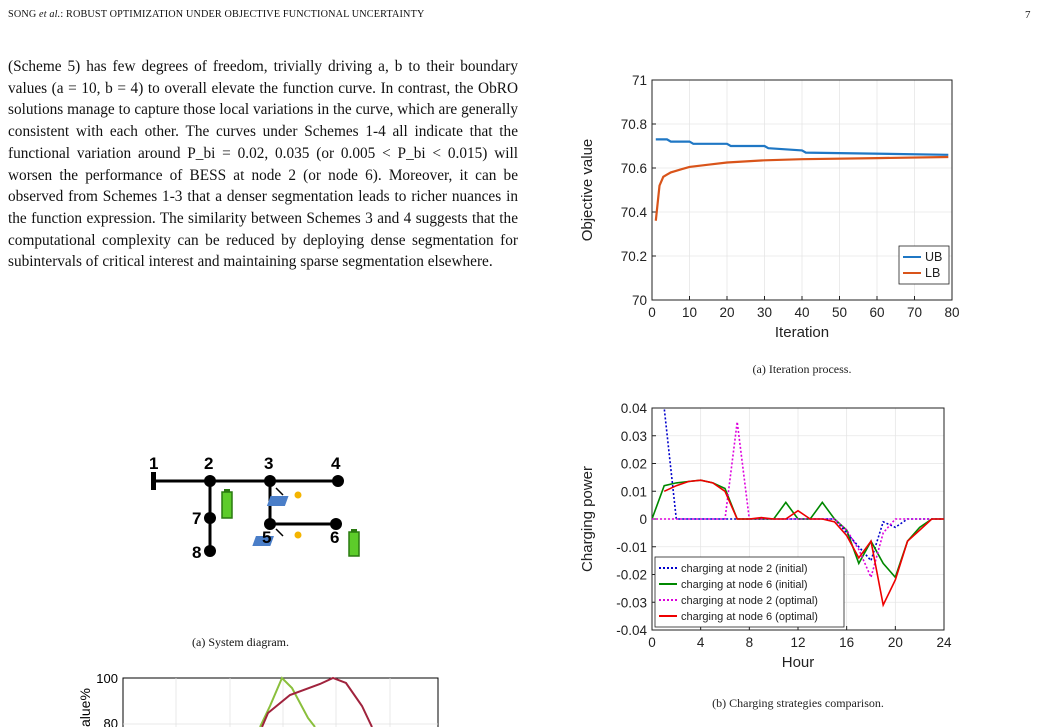  What do you see at coordinates (153, 463) in the screenshot?
I see `node-label: 1` at bounding box center [153, 463].